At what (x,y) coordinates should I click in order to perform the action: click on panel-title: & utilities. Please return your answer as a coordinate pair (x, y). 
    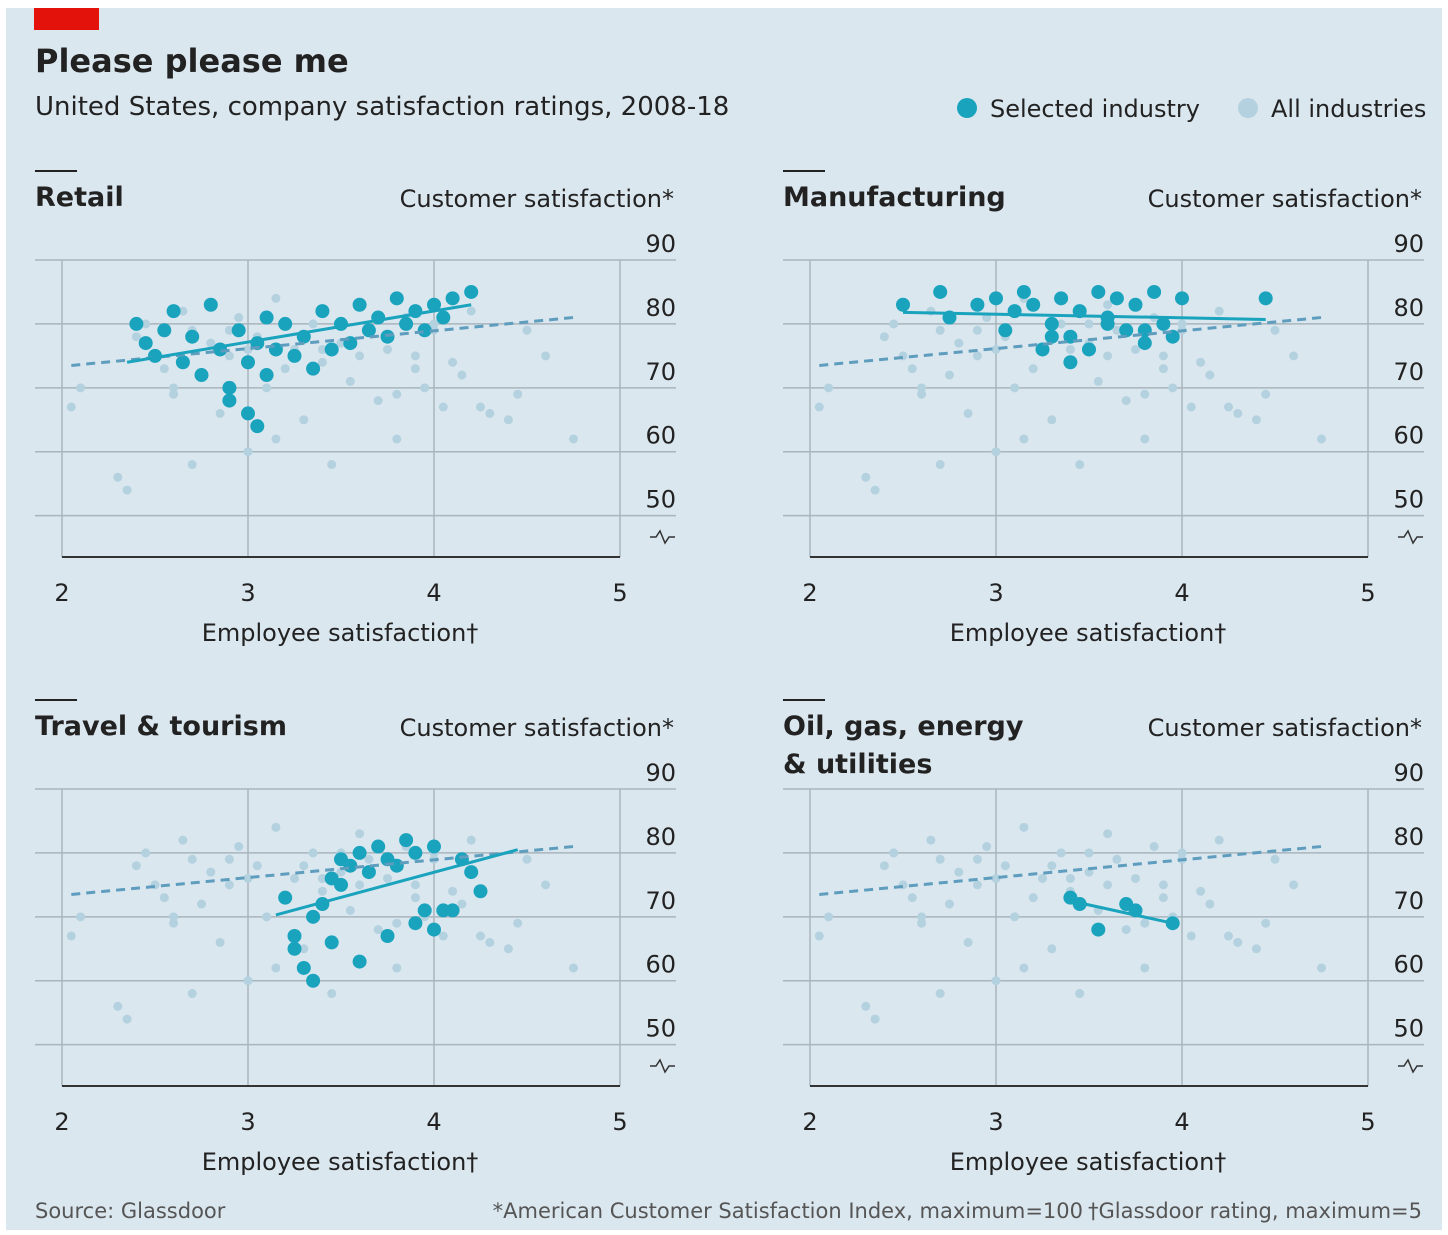
    Looking at the image, I should click on (857, 764).